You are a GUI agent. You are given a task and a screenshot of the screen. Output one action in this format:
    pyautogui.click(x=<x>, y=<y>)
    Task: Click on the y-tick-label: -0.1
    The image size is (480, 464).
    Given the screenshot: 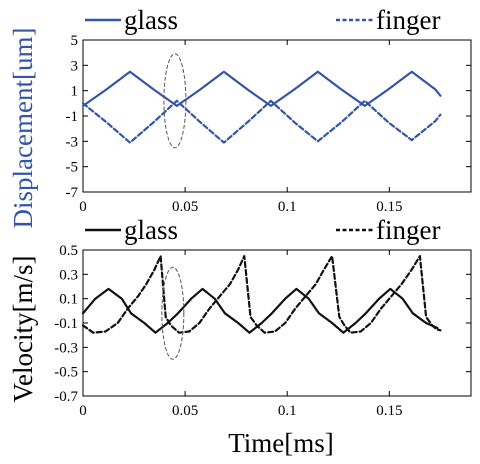 What is the action you would take?
    pyautogui.click(x=66, y=324)
    